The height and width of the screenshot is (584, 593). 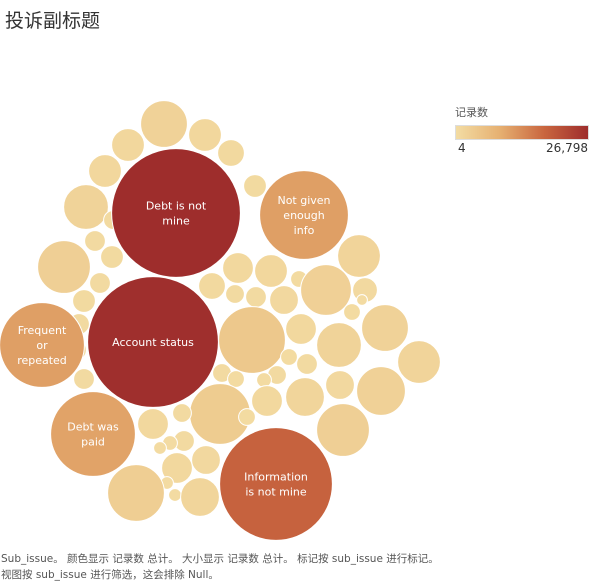 I want to click on bubble-not-given-enough-info, so click(x=304, y=215).